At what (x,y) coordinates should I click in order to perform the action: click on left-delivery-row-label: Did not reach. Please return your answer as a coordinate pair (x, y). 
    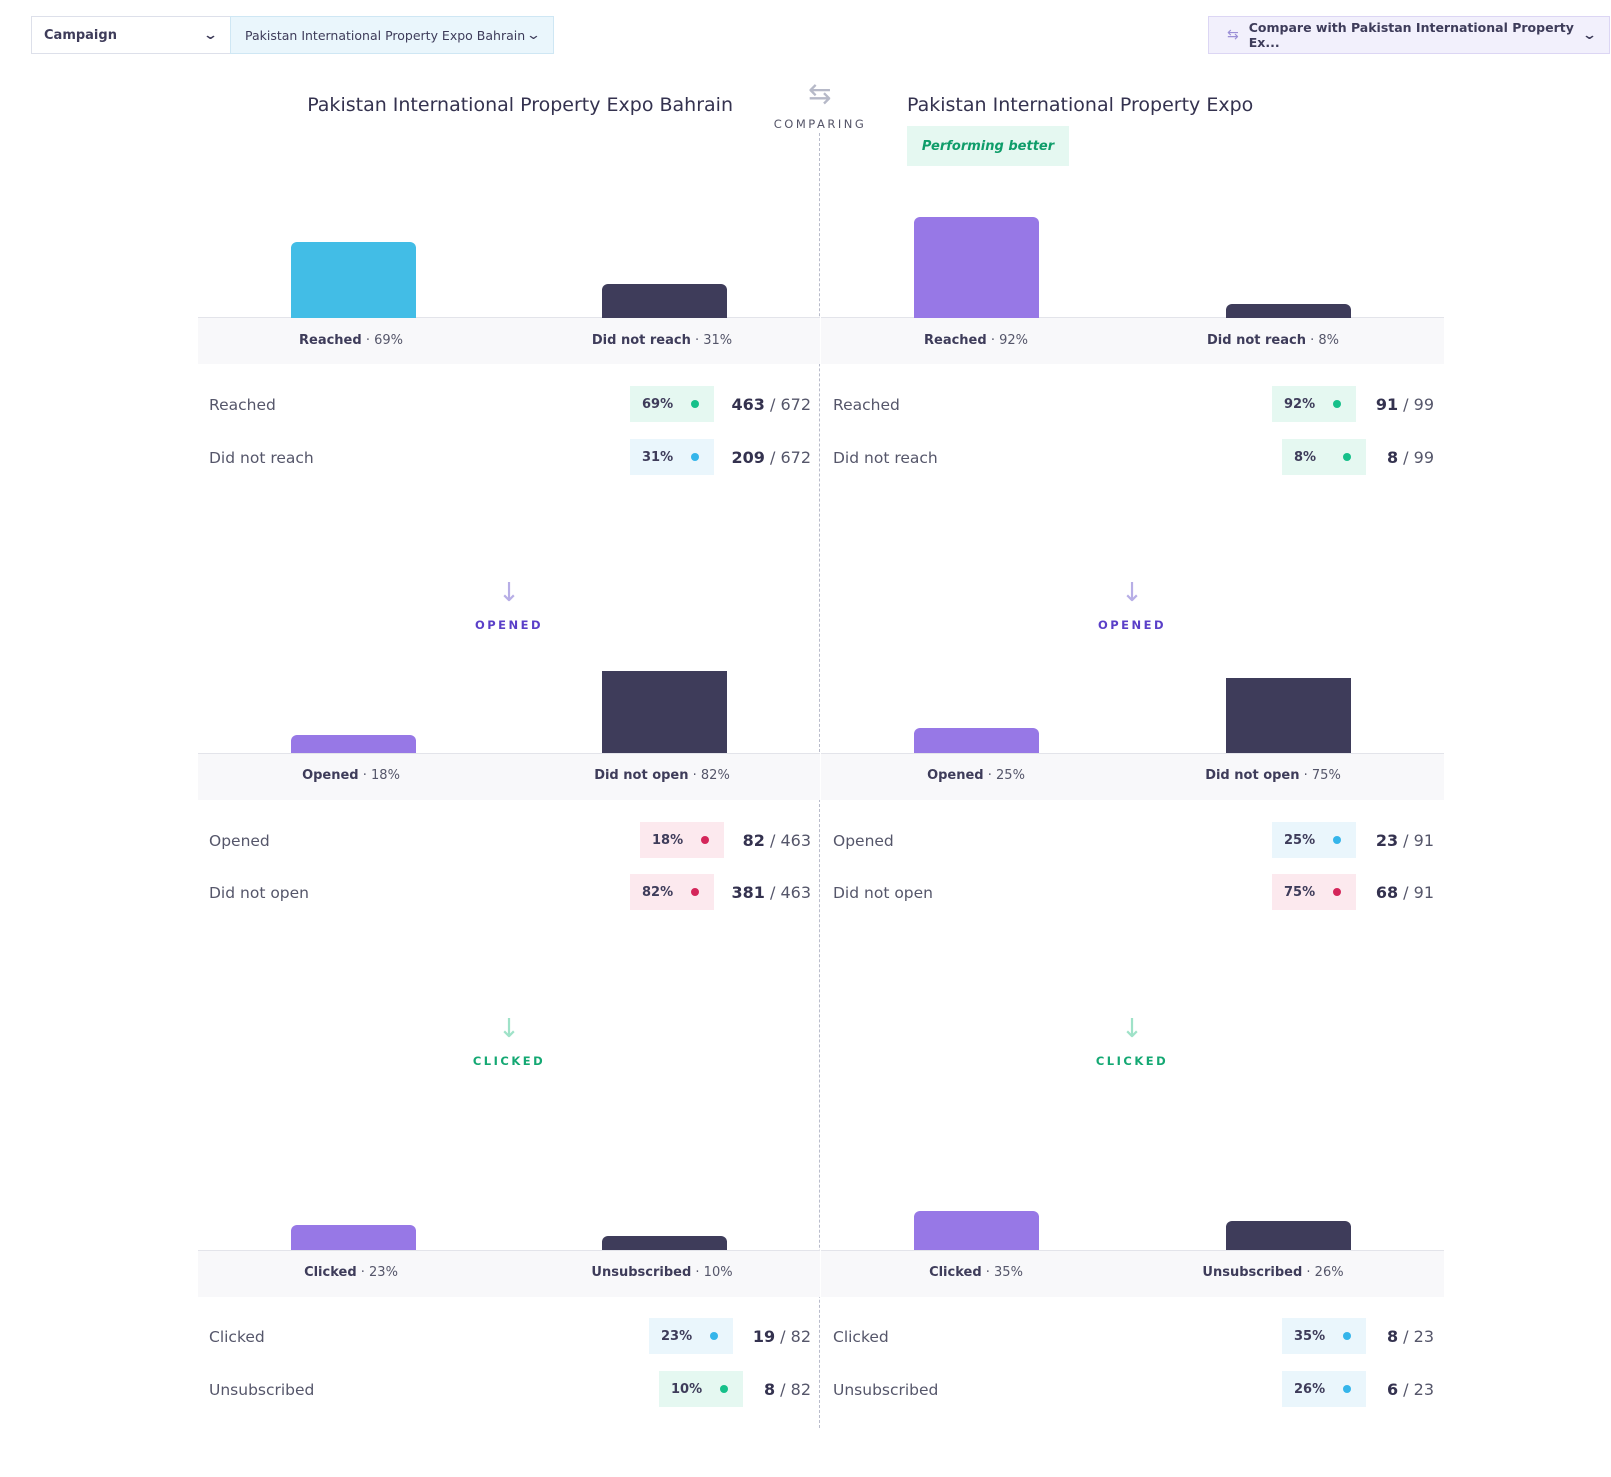
    Looking at the image, I should click on (261, 458).